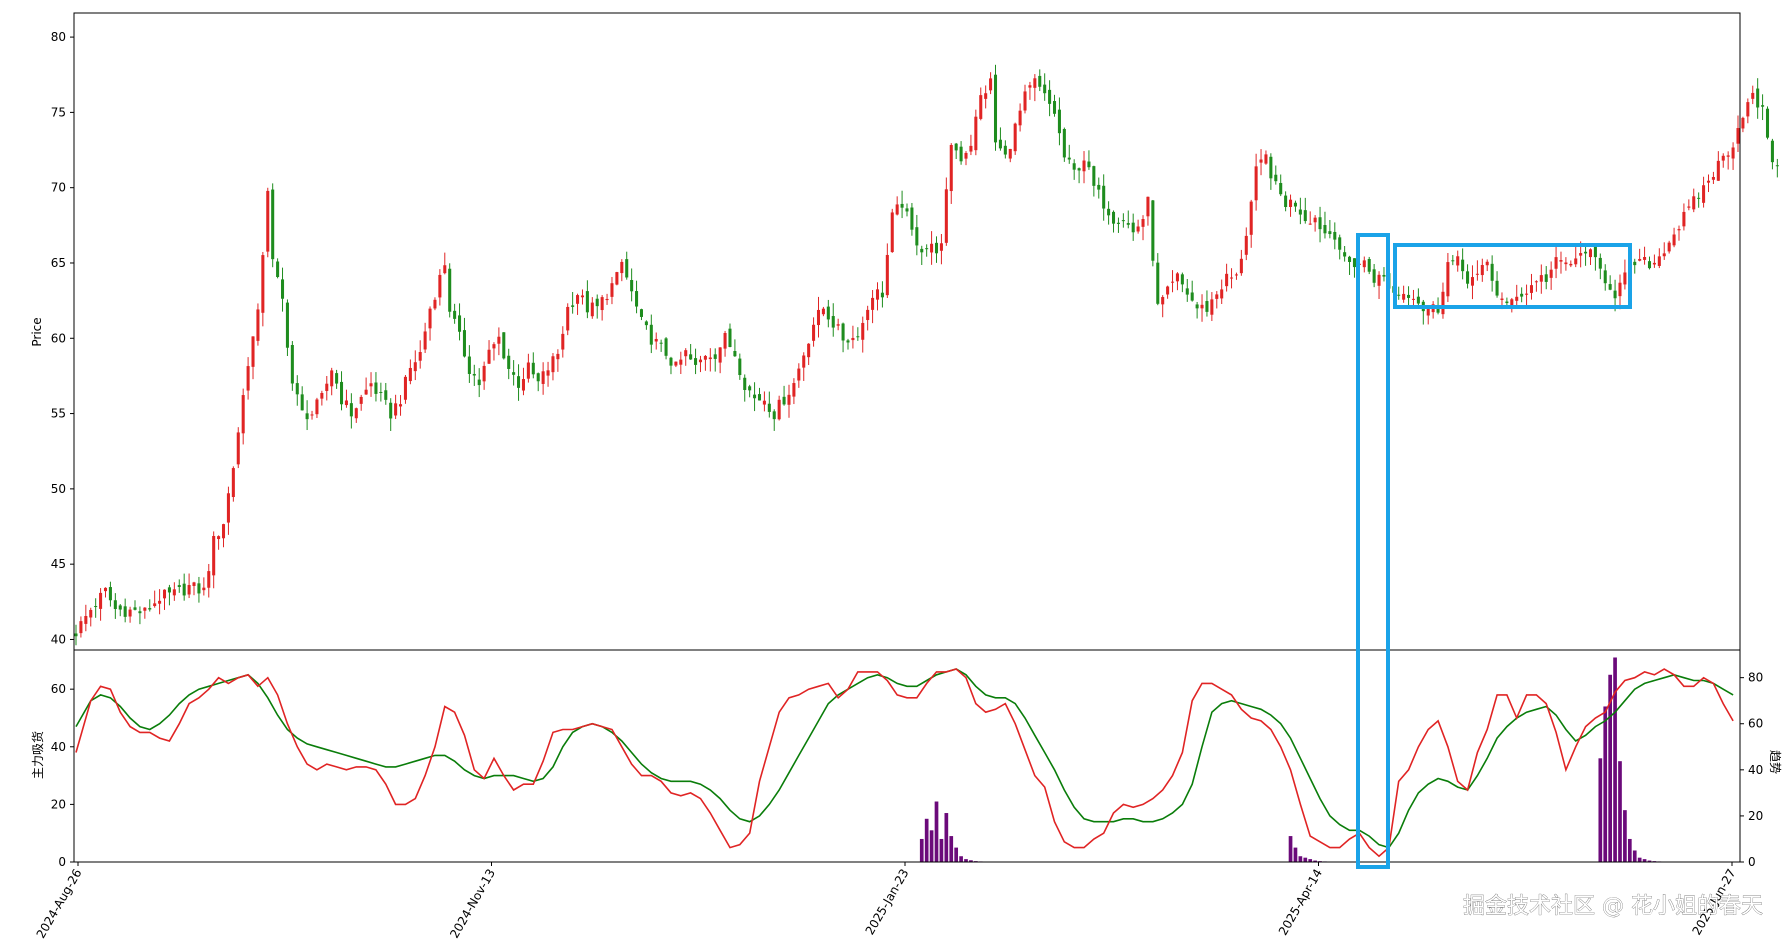  Describe the element at coordinates (62, 775) in the screenshot. I see `indicator-left-y-ticks: 0 20 40 60` at that location.